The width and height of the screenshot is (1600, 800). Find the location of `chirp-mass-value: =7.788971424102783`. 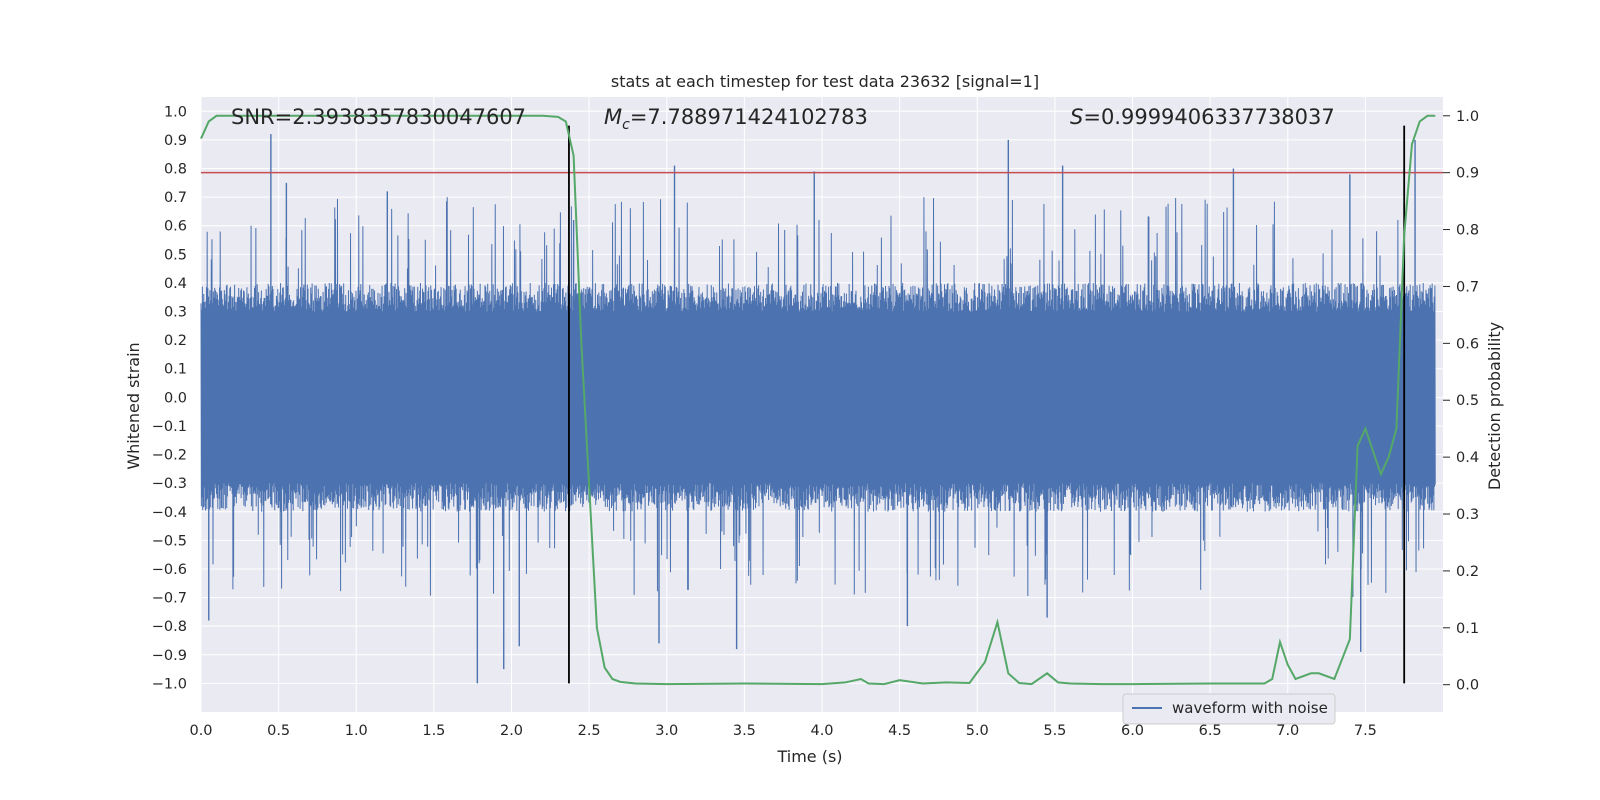

chirp-mass-value: =7.788971424102783 is located at coordinates (749, 117).